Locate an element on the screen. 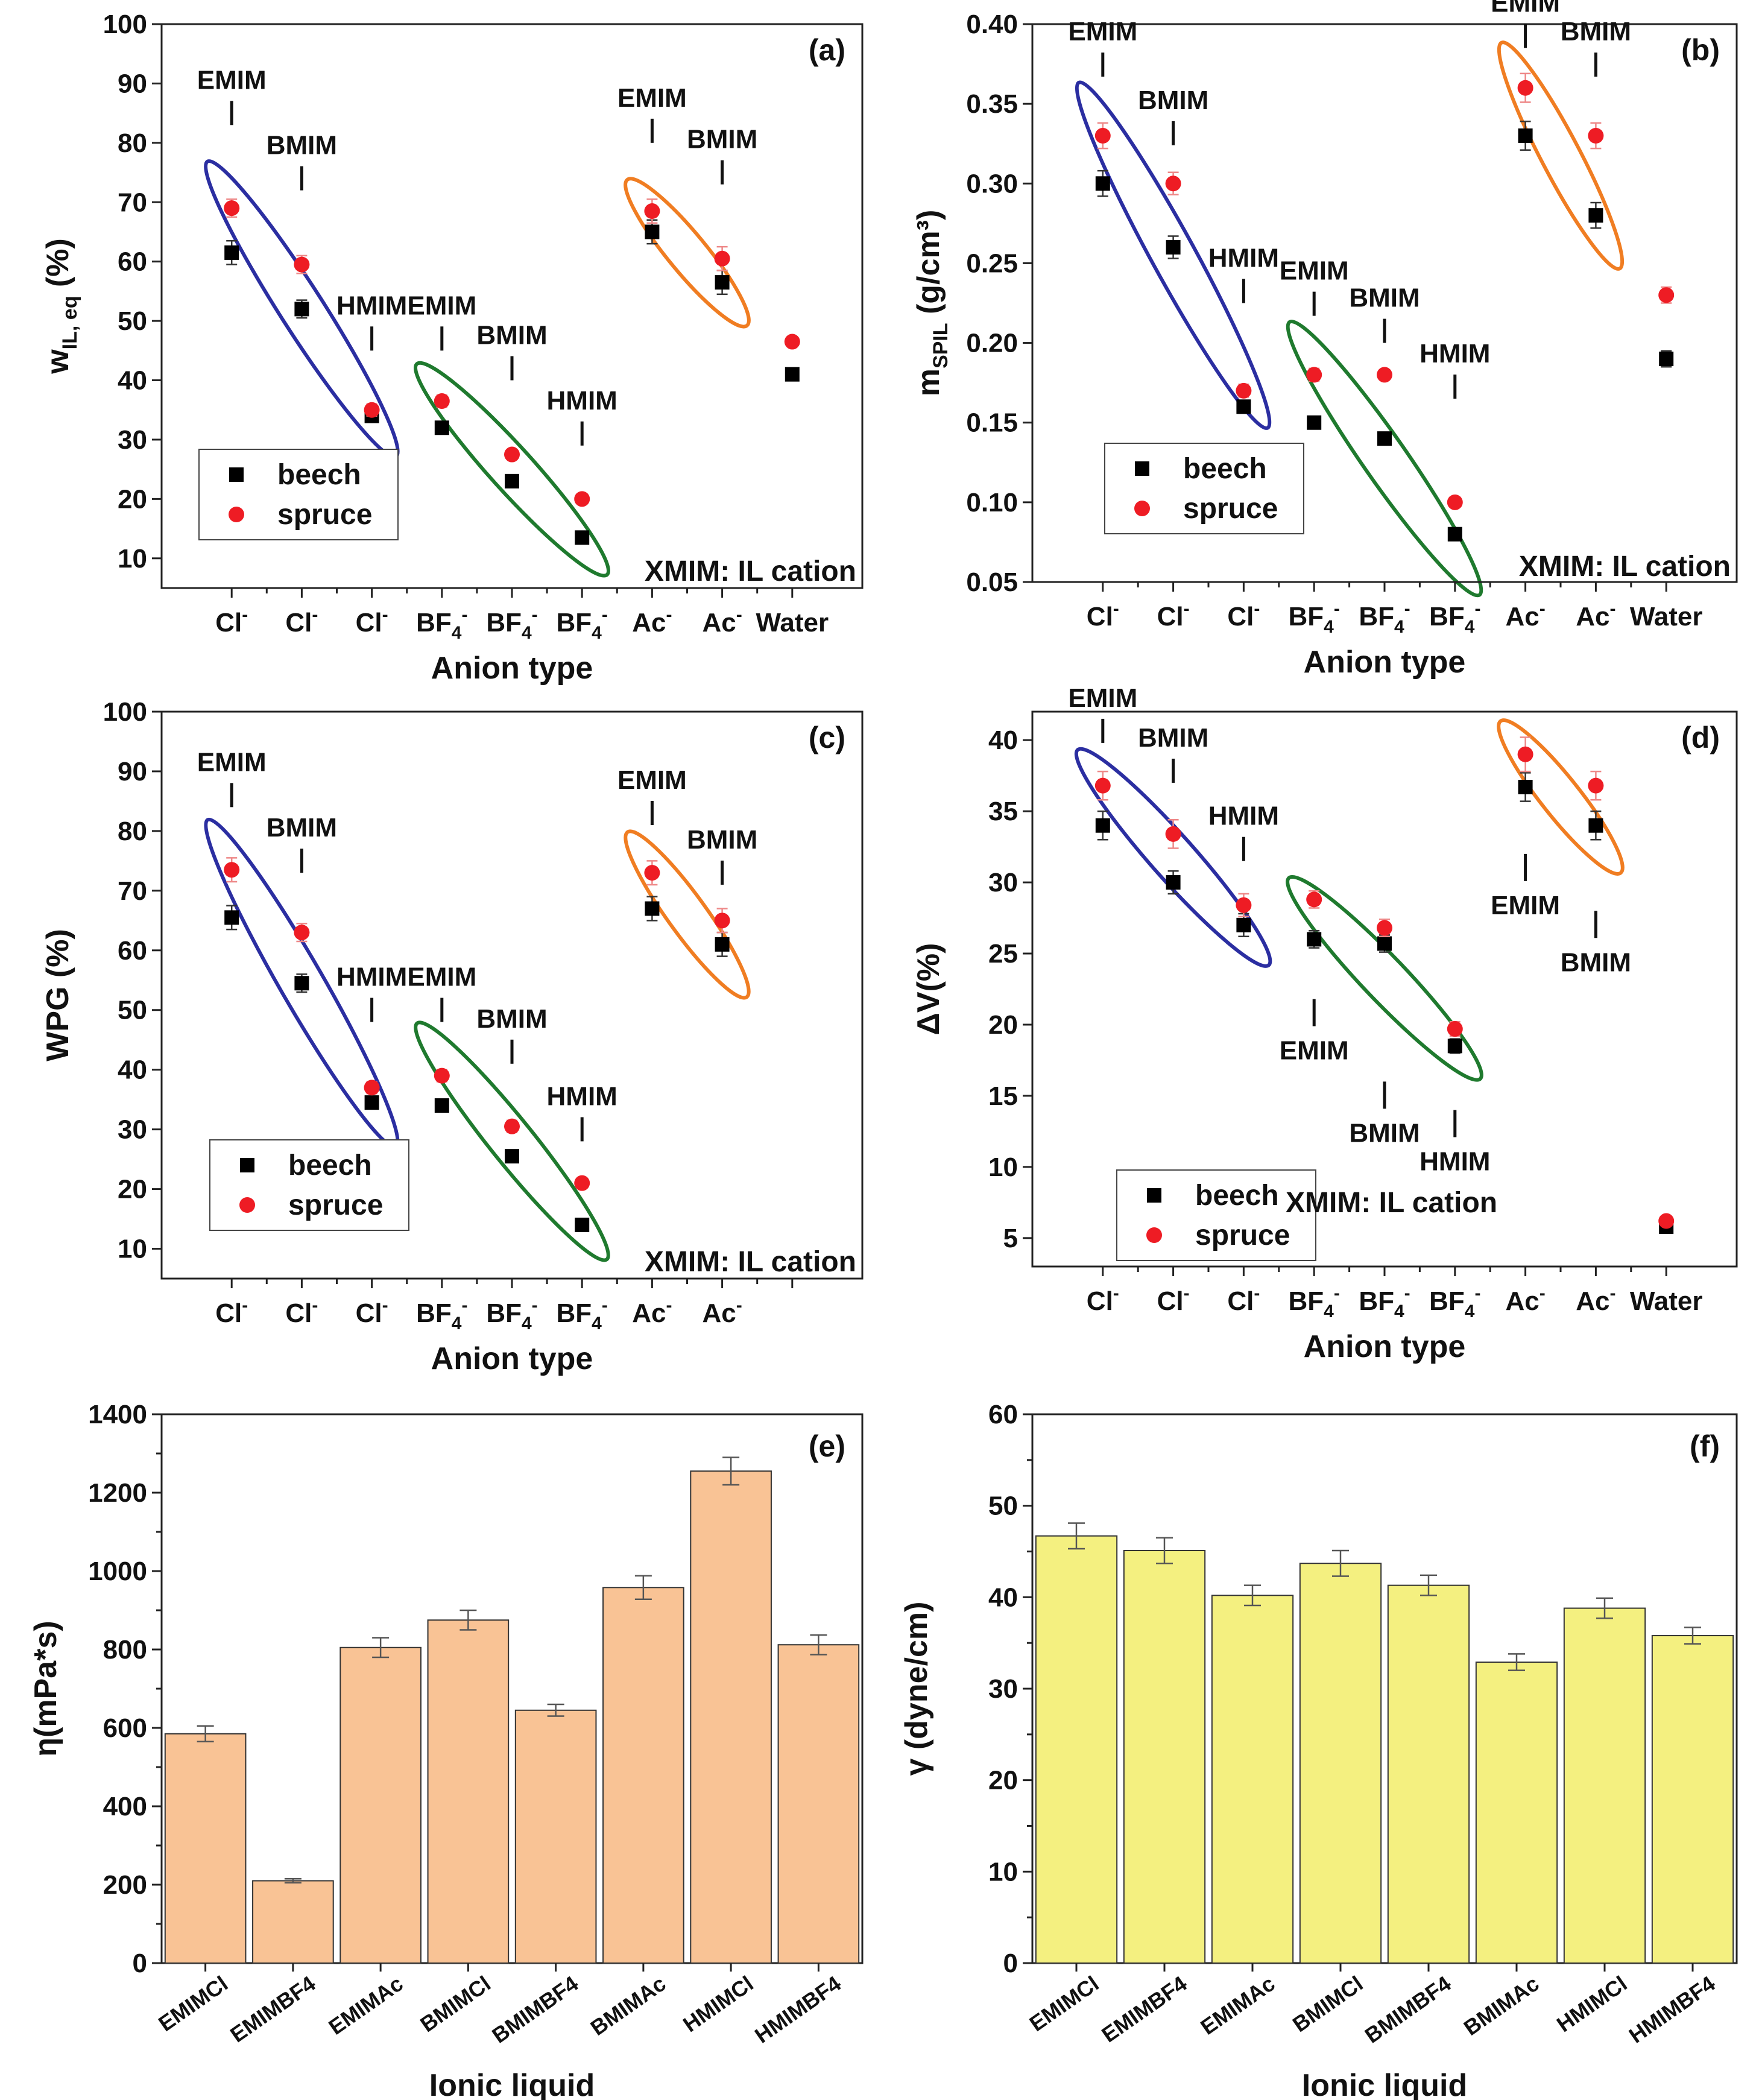 The width and height of the screenshot is (1759, 2100). y-tick-label: 400 is located at coordinates (125, 1806).